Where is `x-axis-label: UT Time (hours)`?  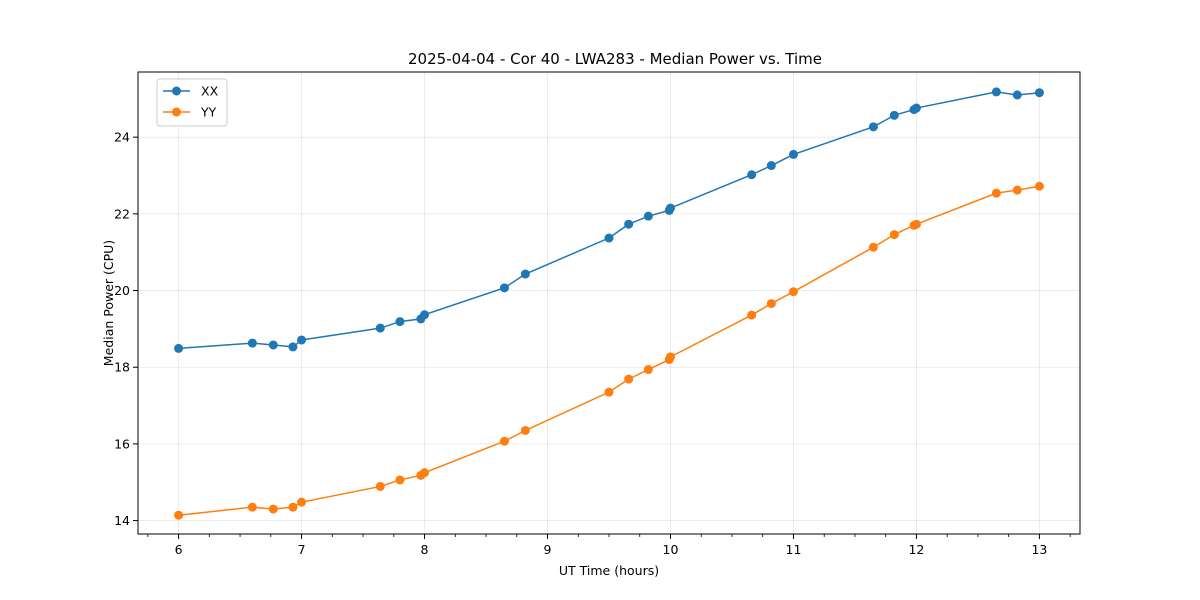 x-axis-label: UT Time (hours) is located at coordinates (609, 570).